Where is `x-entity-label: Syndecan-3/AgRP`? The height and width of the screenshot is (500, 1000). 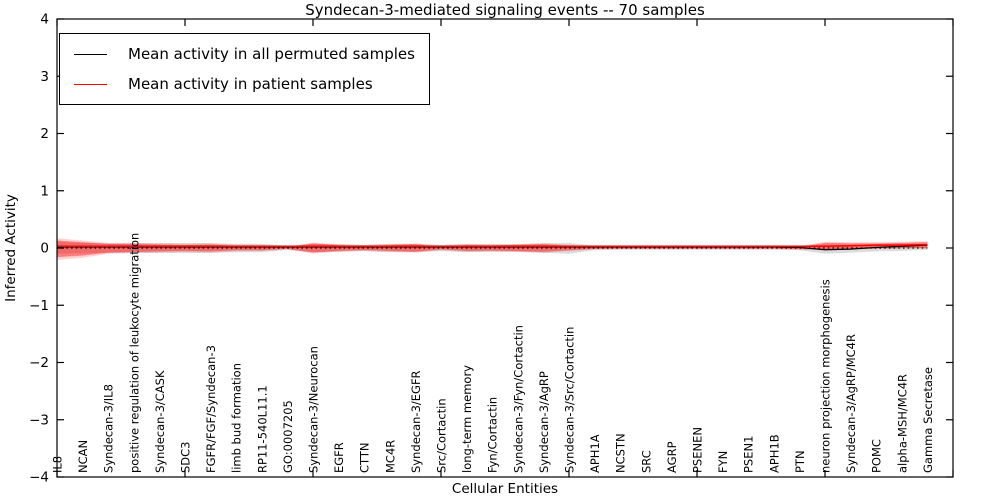
x-entity-label: Syndecan-3/AgRP is located at coordinates (544, 422).